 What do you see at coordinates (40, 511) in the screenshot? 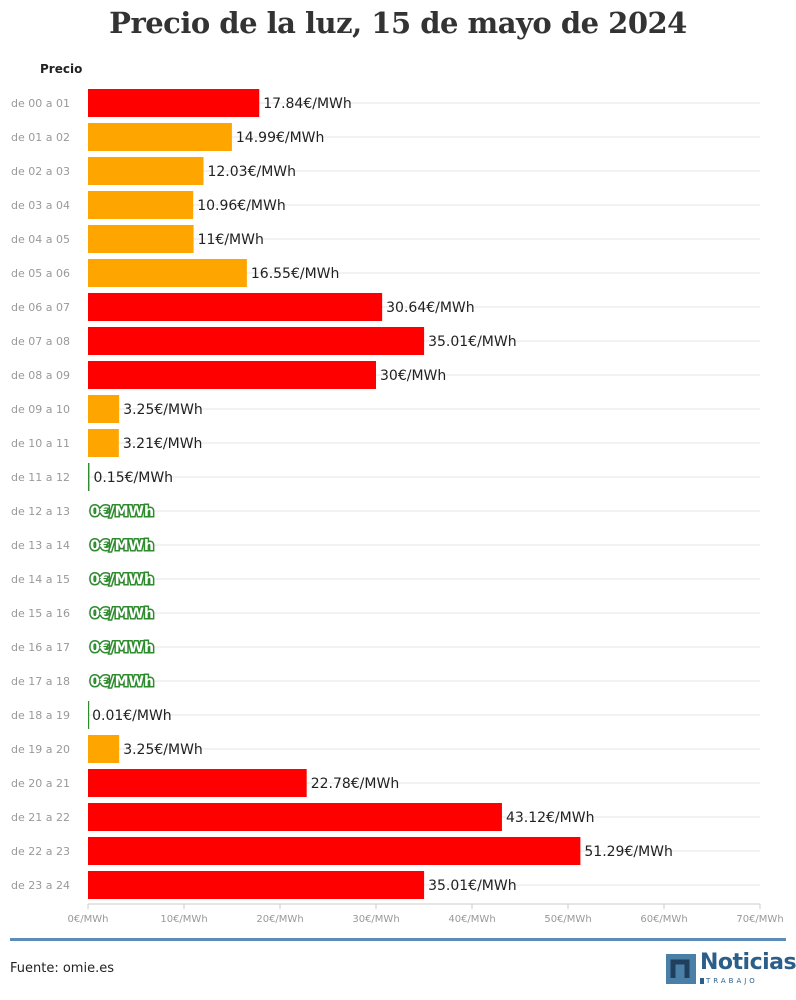
I see `category-label: de 12 a 13` at bounding box center [40, 511].